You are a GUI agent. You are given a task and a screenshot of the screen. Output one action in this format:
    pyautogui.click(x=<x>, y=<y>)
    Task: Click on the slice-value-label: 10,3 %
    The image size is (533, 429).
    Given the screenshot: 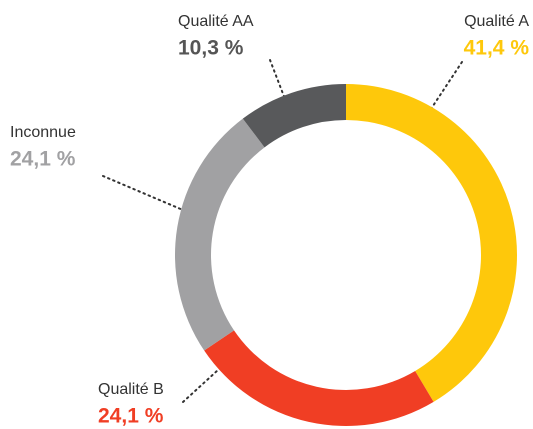 What is the action you would take?
    pyautogui.click(x=211, y=48)
    